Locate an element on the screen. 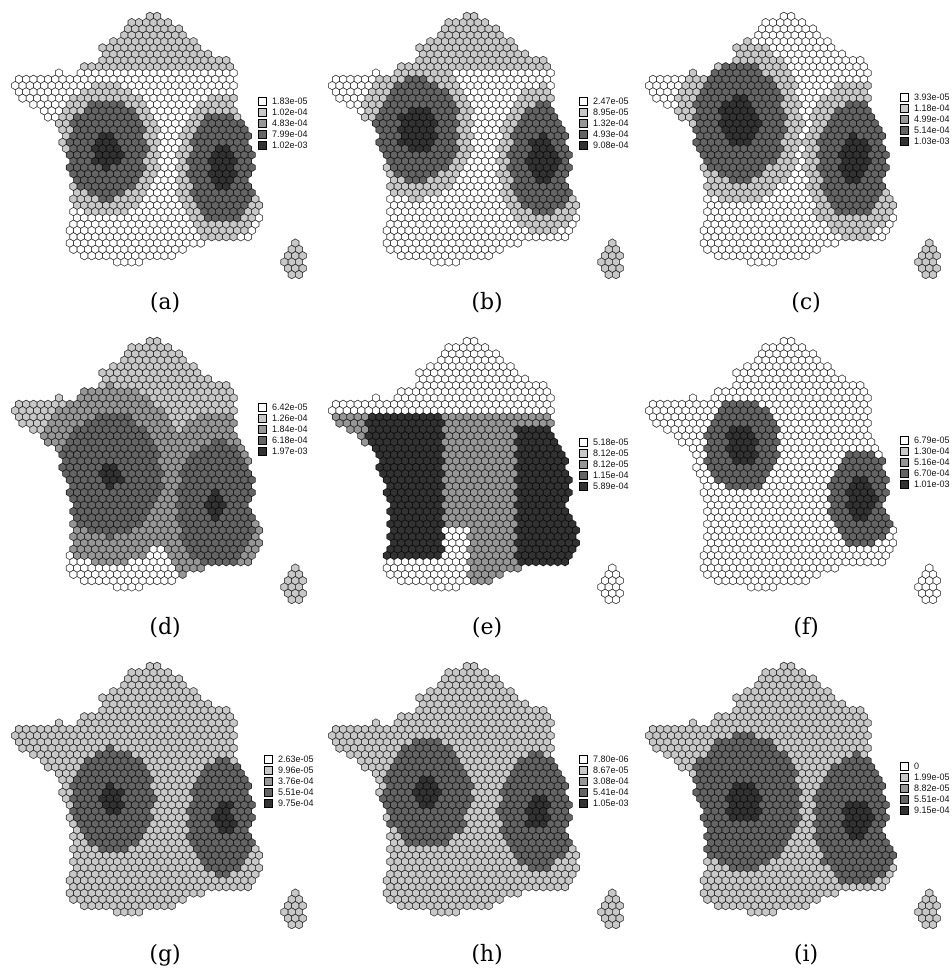 The image size is (952, 976). legend-label: 6.18e-04 is located at coordinates (290, 440).